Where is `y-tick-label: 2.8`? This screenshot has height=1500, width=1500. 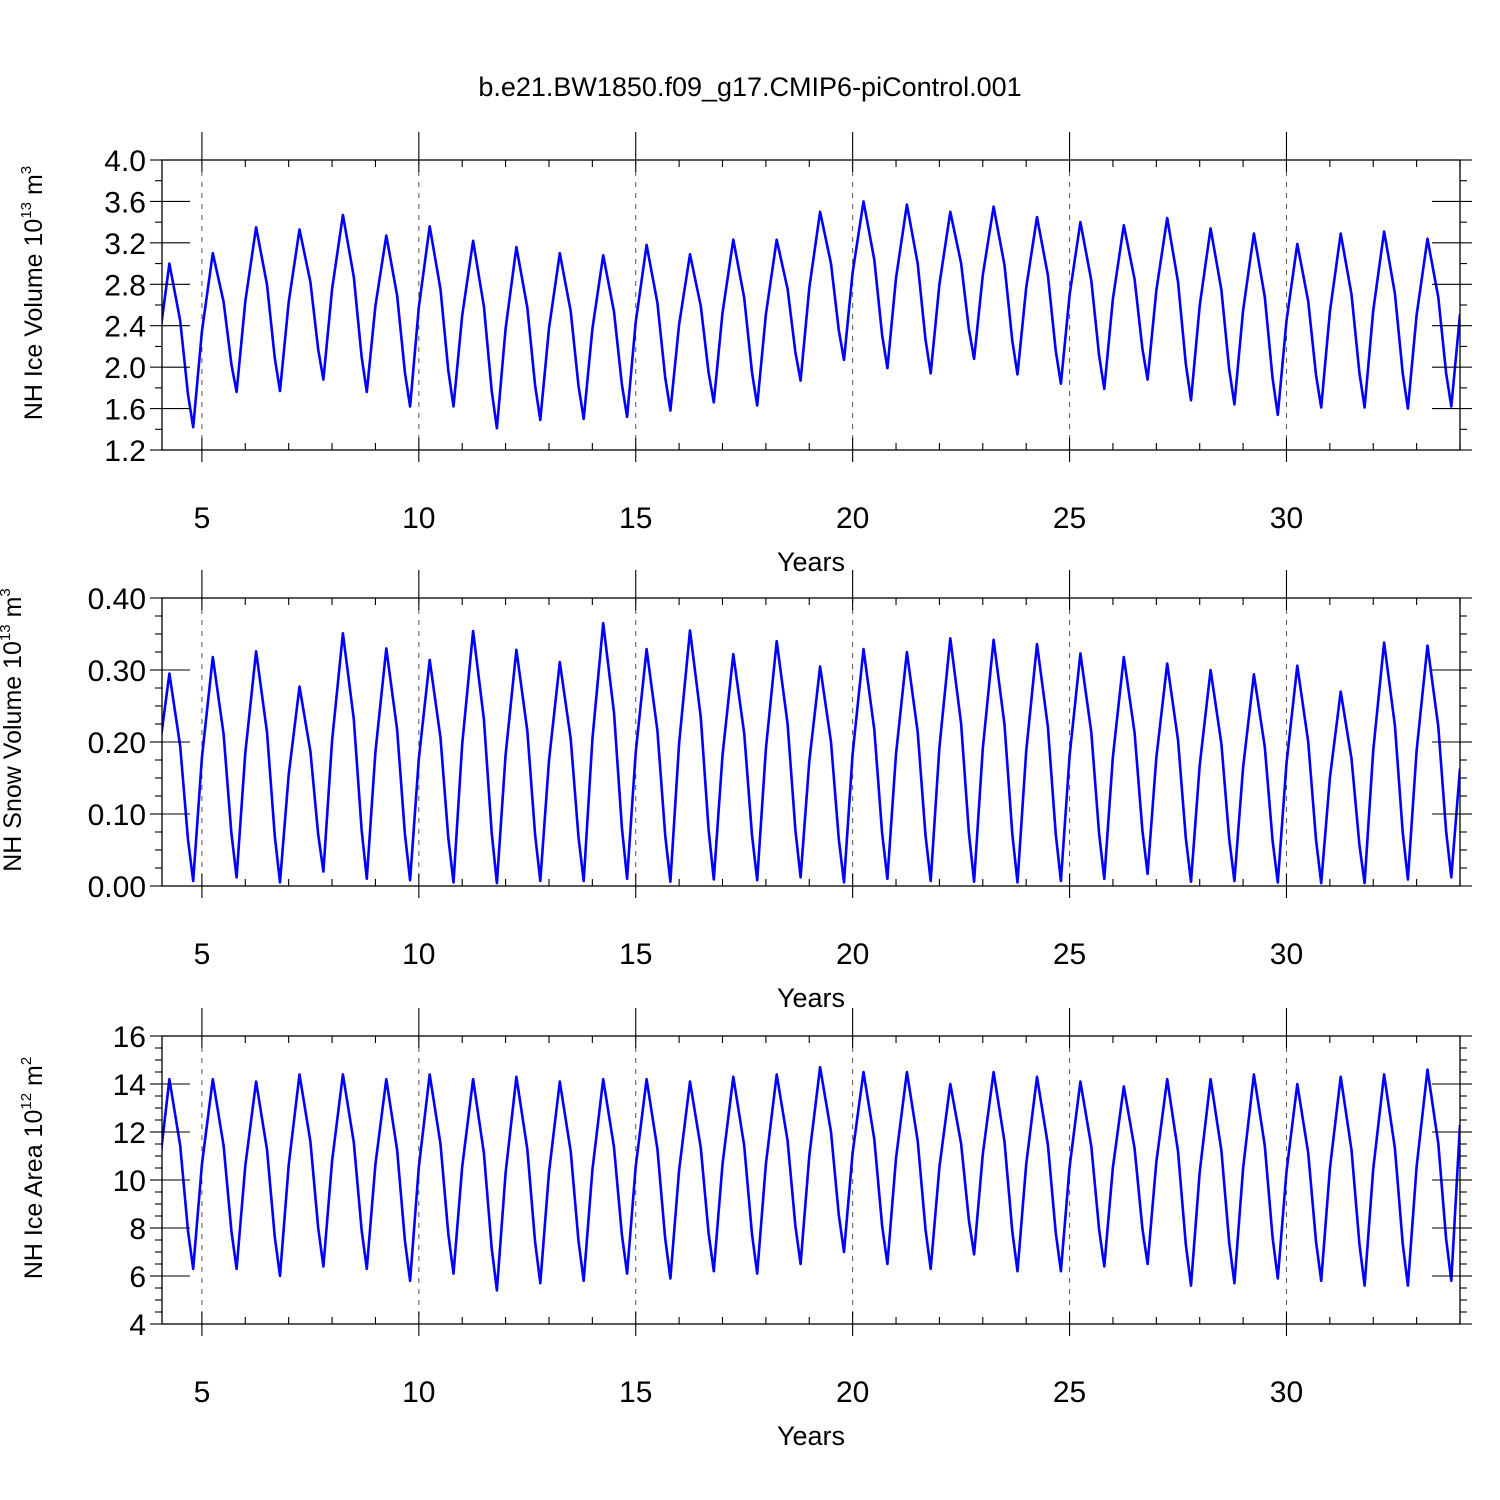
y-tick-label: 2.8 is located at coordinates (125, 285).